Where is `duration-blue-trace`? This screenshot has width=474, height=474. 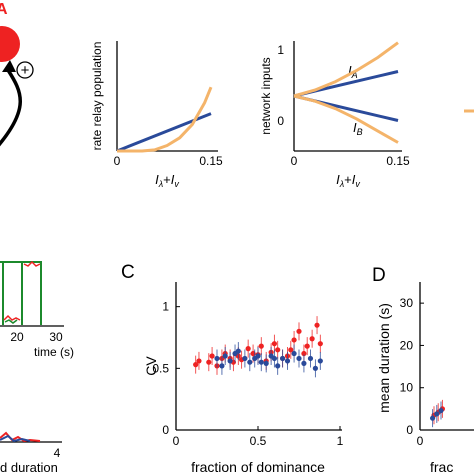 duration-blue-trace is located at coordinates (15, 438).